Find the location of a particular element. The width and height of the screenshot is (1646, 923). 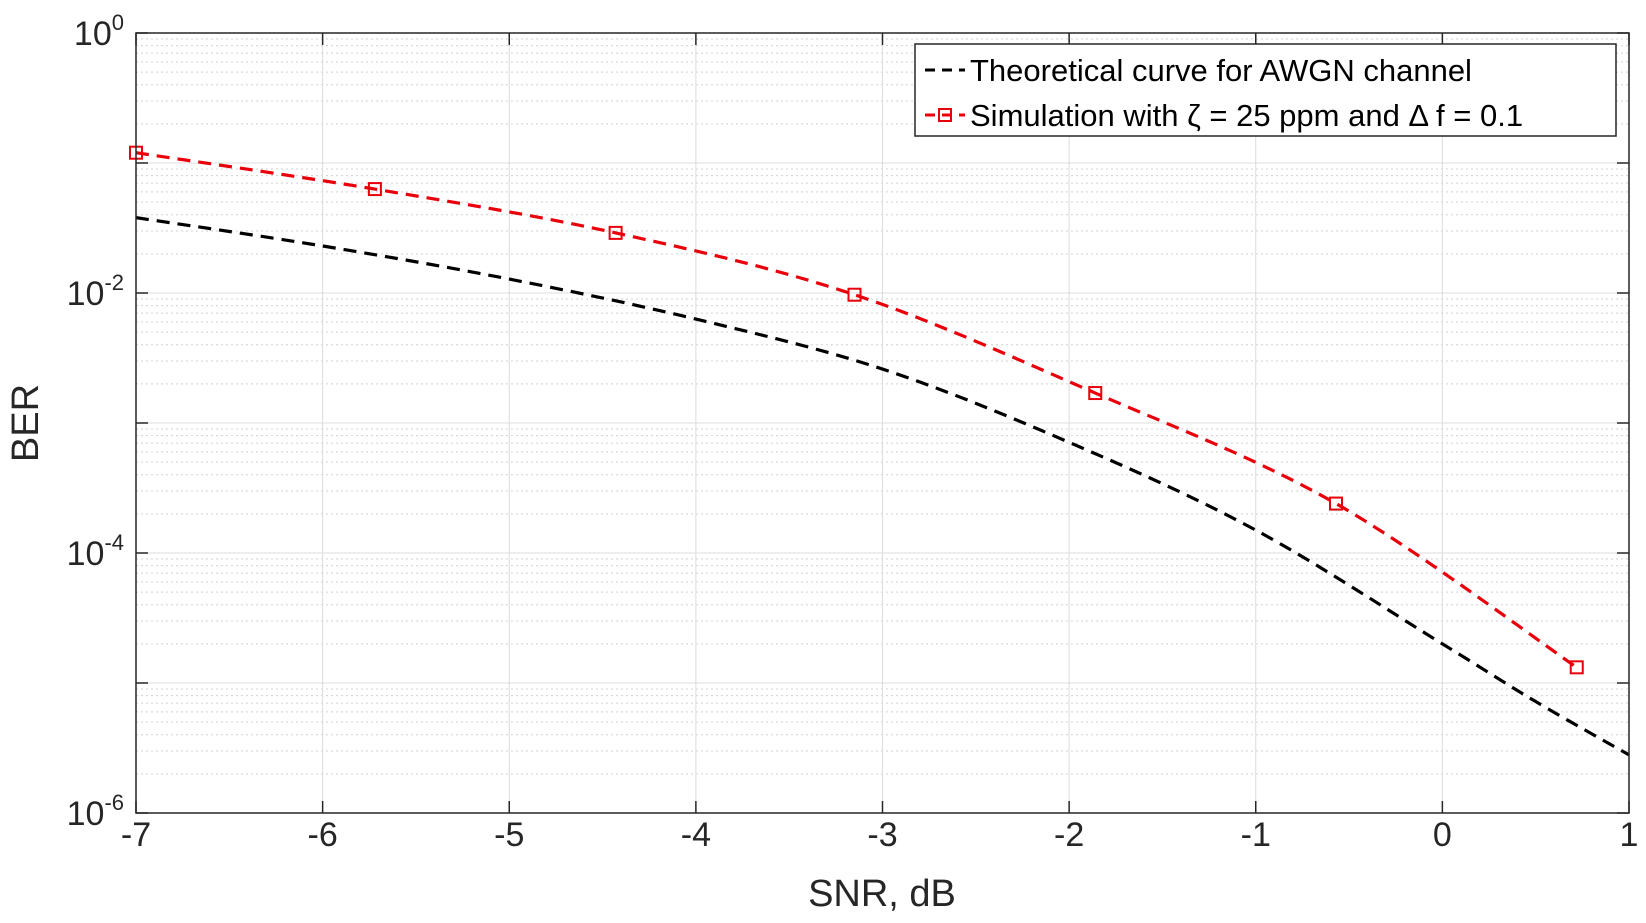

legend-entry-theoretical: Theoretical curve for AWGN channel is located at coordinates (1198, 70).